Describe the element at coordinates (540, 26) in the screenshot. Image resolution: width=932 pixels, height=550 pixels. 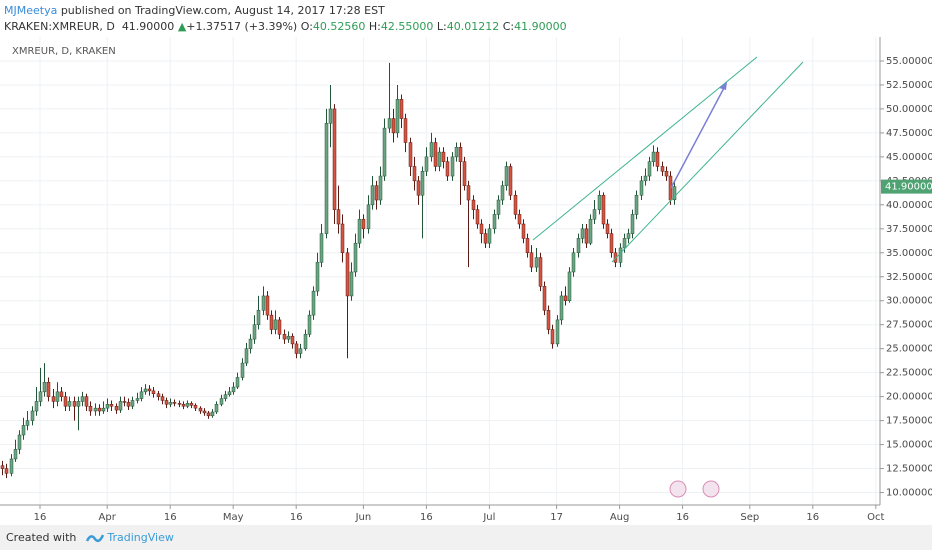
I see `close: 41.90000` at that location.